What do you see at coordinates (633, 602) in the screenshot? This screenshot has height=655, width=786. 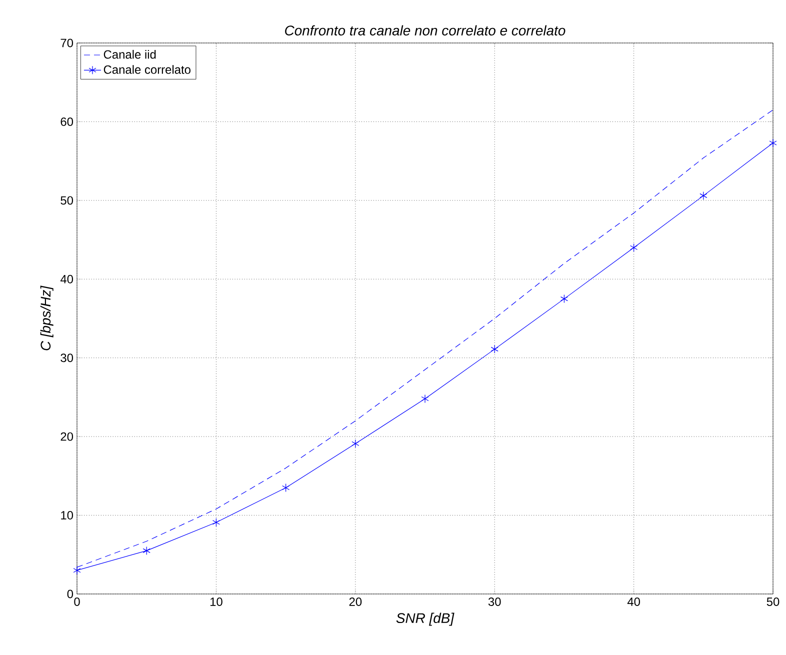 I see `x-tick-label: 40` at bounding box center [633, 602].